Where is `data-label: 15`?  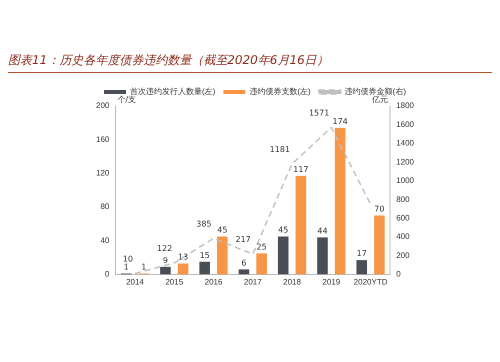
data-label: 15 is located at coordinates (205, 255).